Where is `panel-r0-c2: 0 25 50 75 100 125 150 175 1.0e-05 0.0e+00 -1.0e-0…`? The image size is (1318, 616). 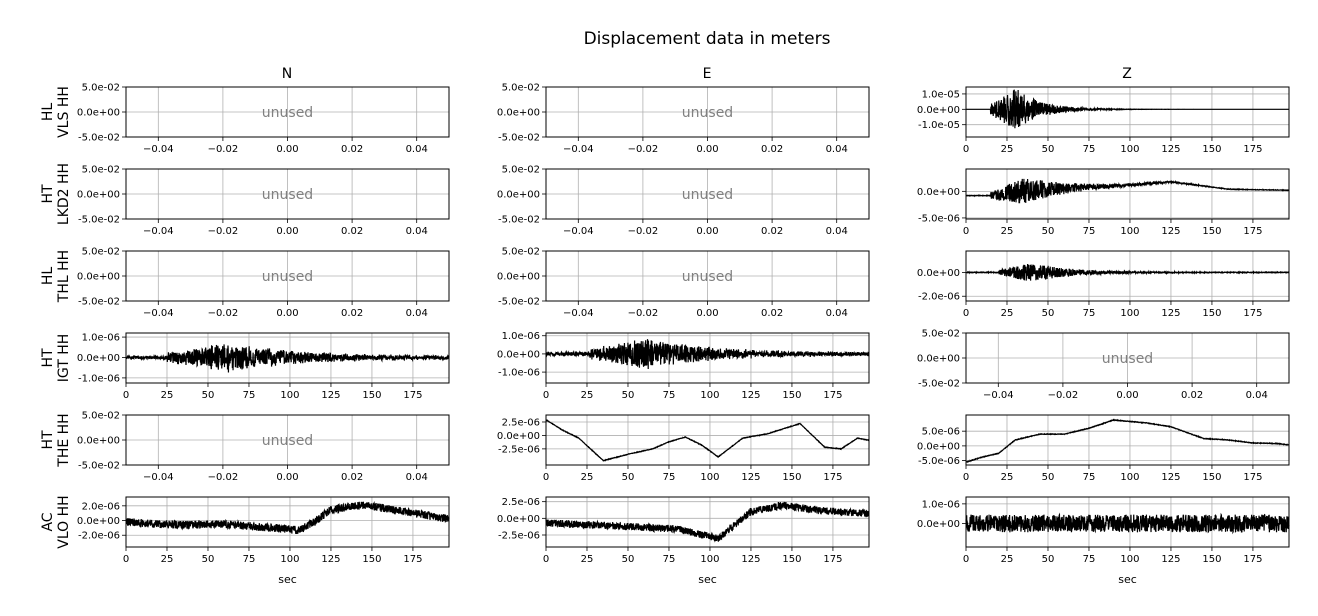
panel-r0-c2: 0 25 50 75 100 125 150 175 1.0e-05 0.0e+00 -1.0e-0… is located at coordinates (1103, 120).